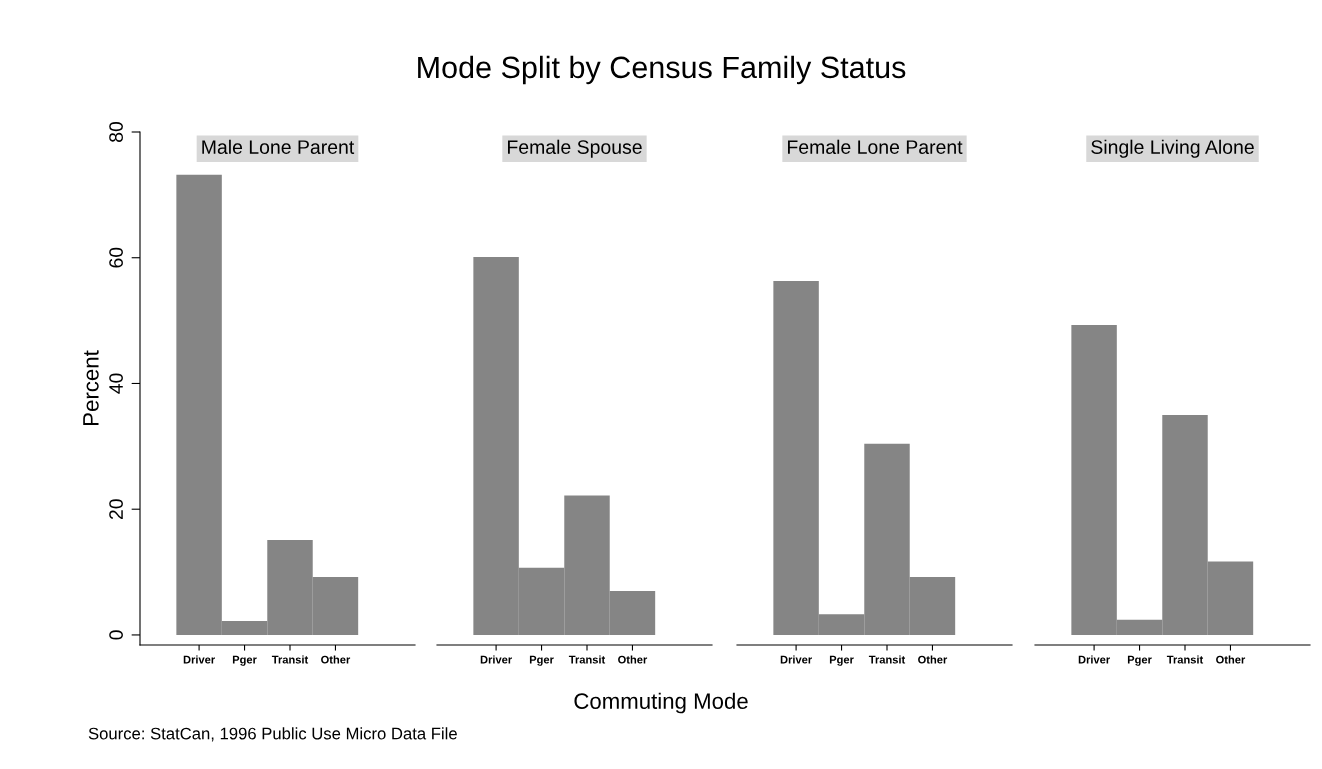 The image size is (1322, 769). I want to click on y-tick-label: 20, so click(116, 509).